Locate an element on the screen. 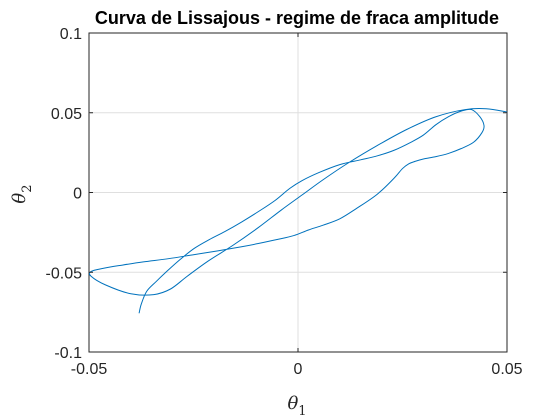 Image resolution: width=560 pixels, height=420 pixels. y-axis-symbol: θ is located at coordinates (19, 198).